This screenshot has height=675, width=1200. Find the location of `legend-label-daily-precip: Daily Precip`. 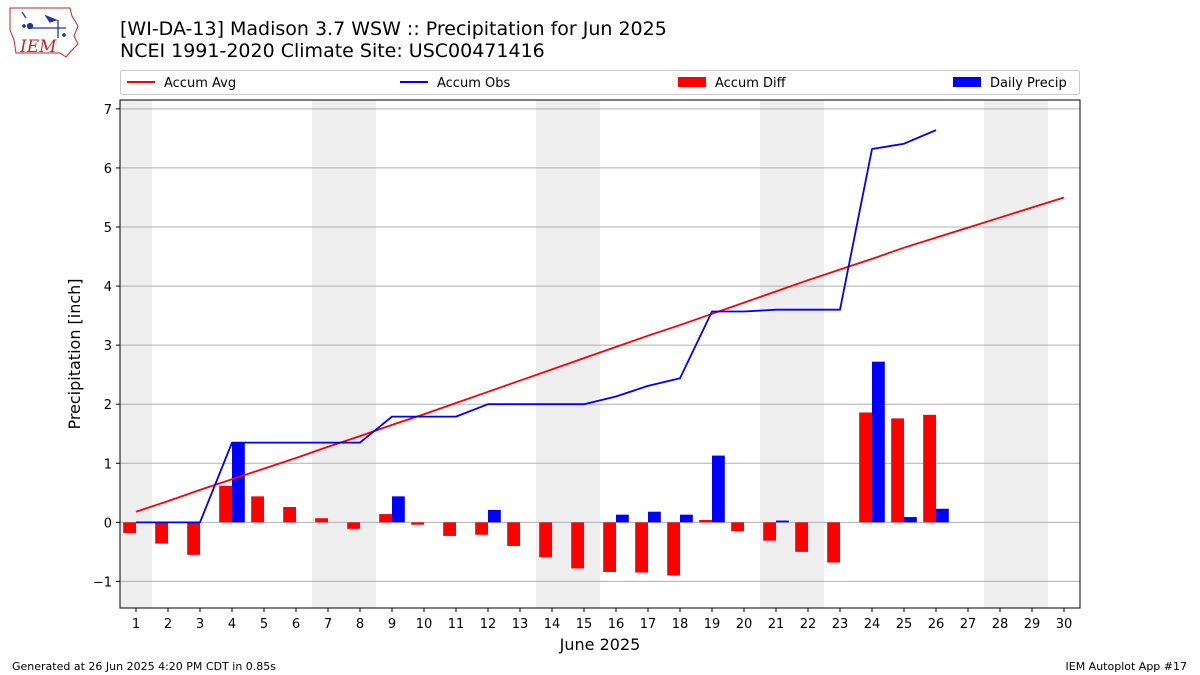

legend-label-daily-precip: Daily Precip is located at coordinates (1028, 83).